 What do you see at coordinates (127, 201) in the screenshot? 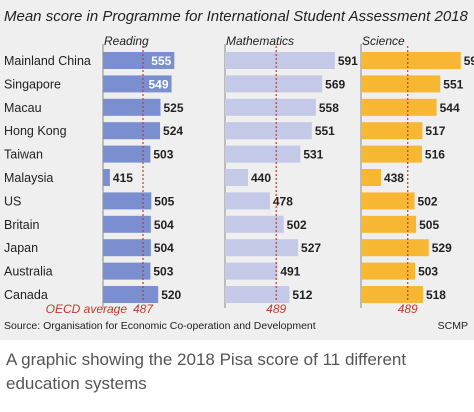
I see `series-reading-bar-us` at bounding box center [127, 201].